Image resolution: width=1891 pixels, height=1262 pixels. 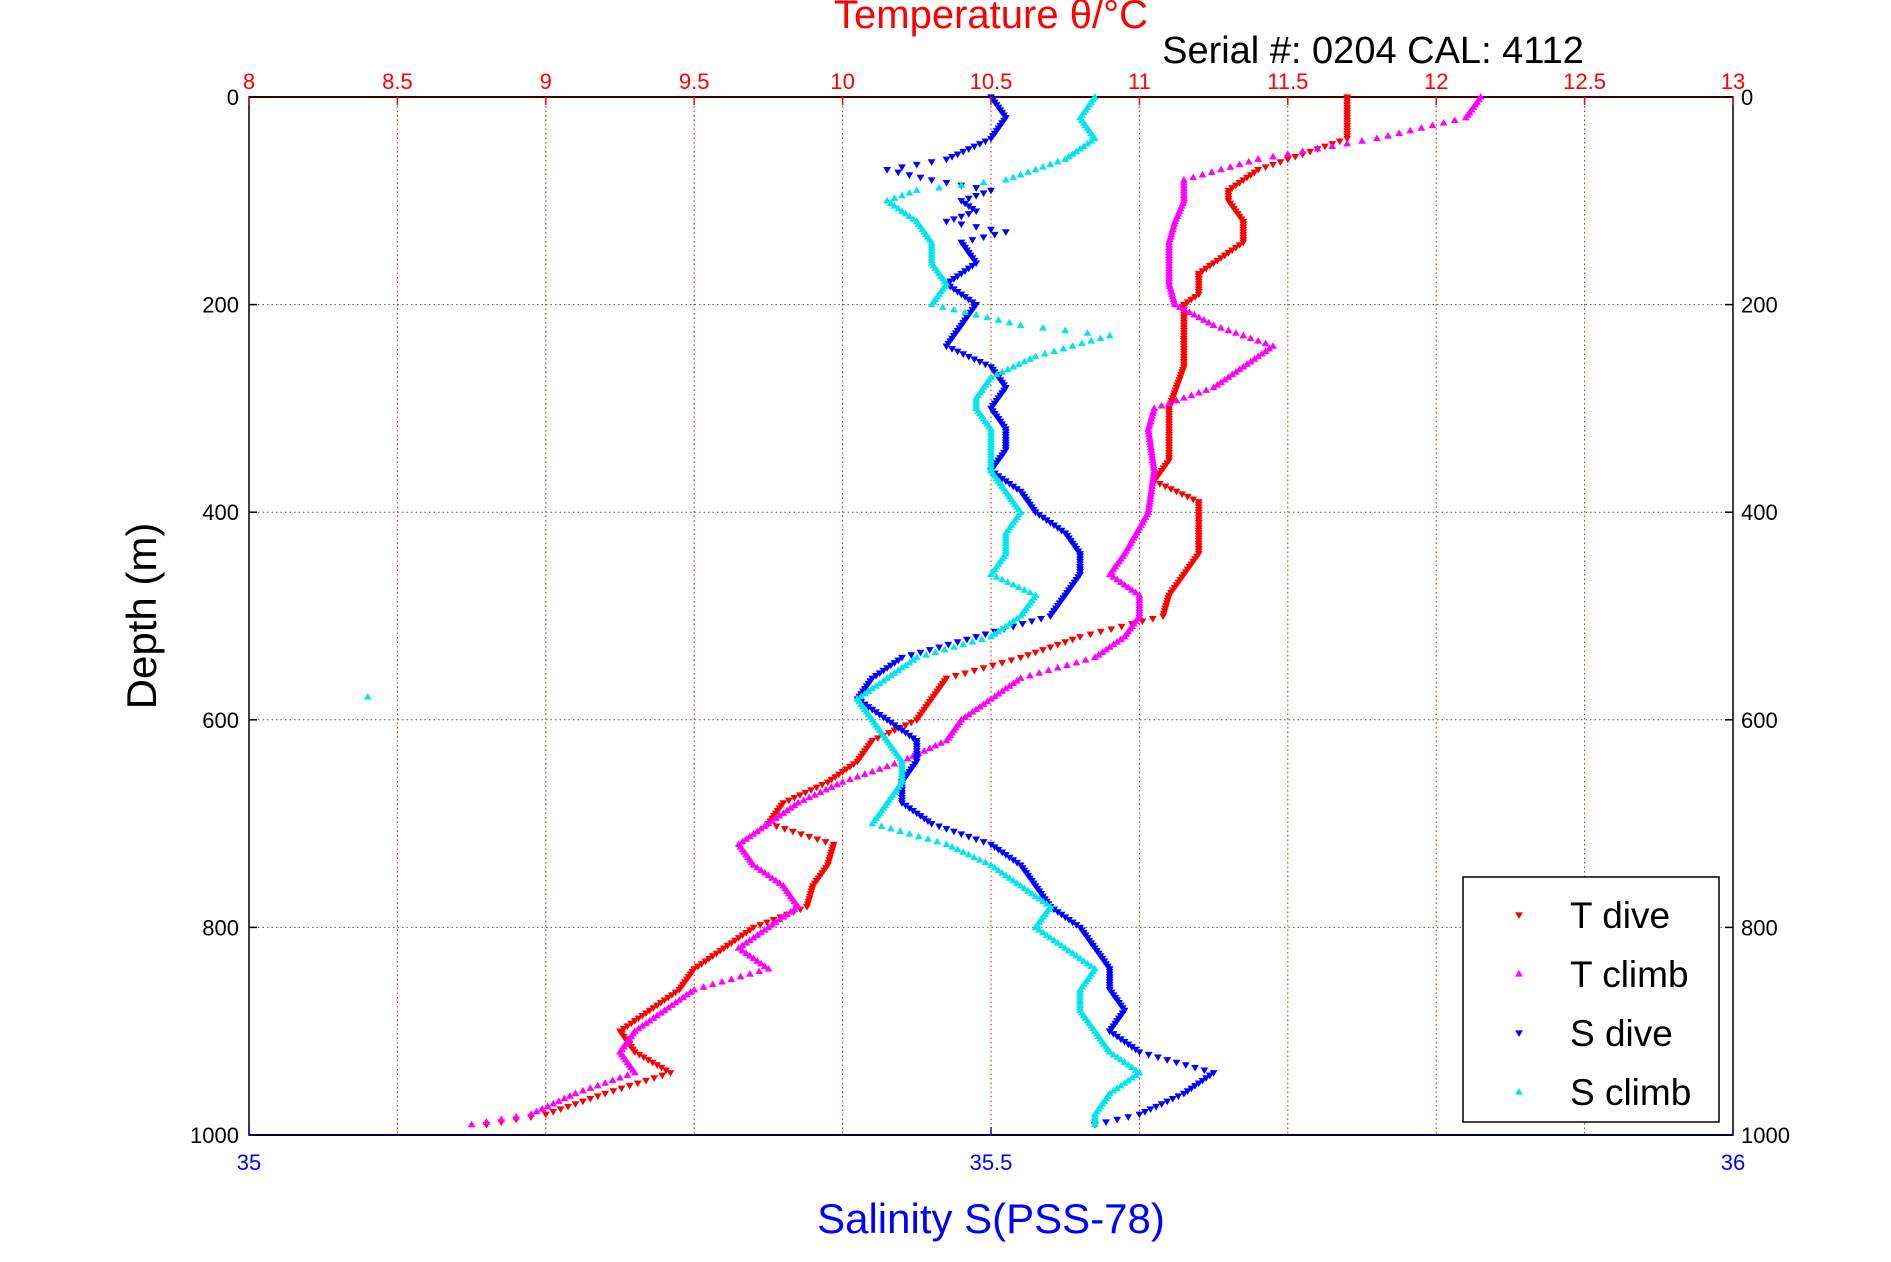 What do you see at coordinates (842, 81) in the screenshot?
I see `x-tick-label-temperature: 10` at bounding box center [842, 81].